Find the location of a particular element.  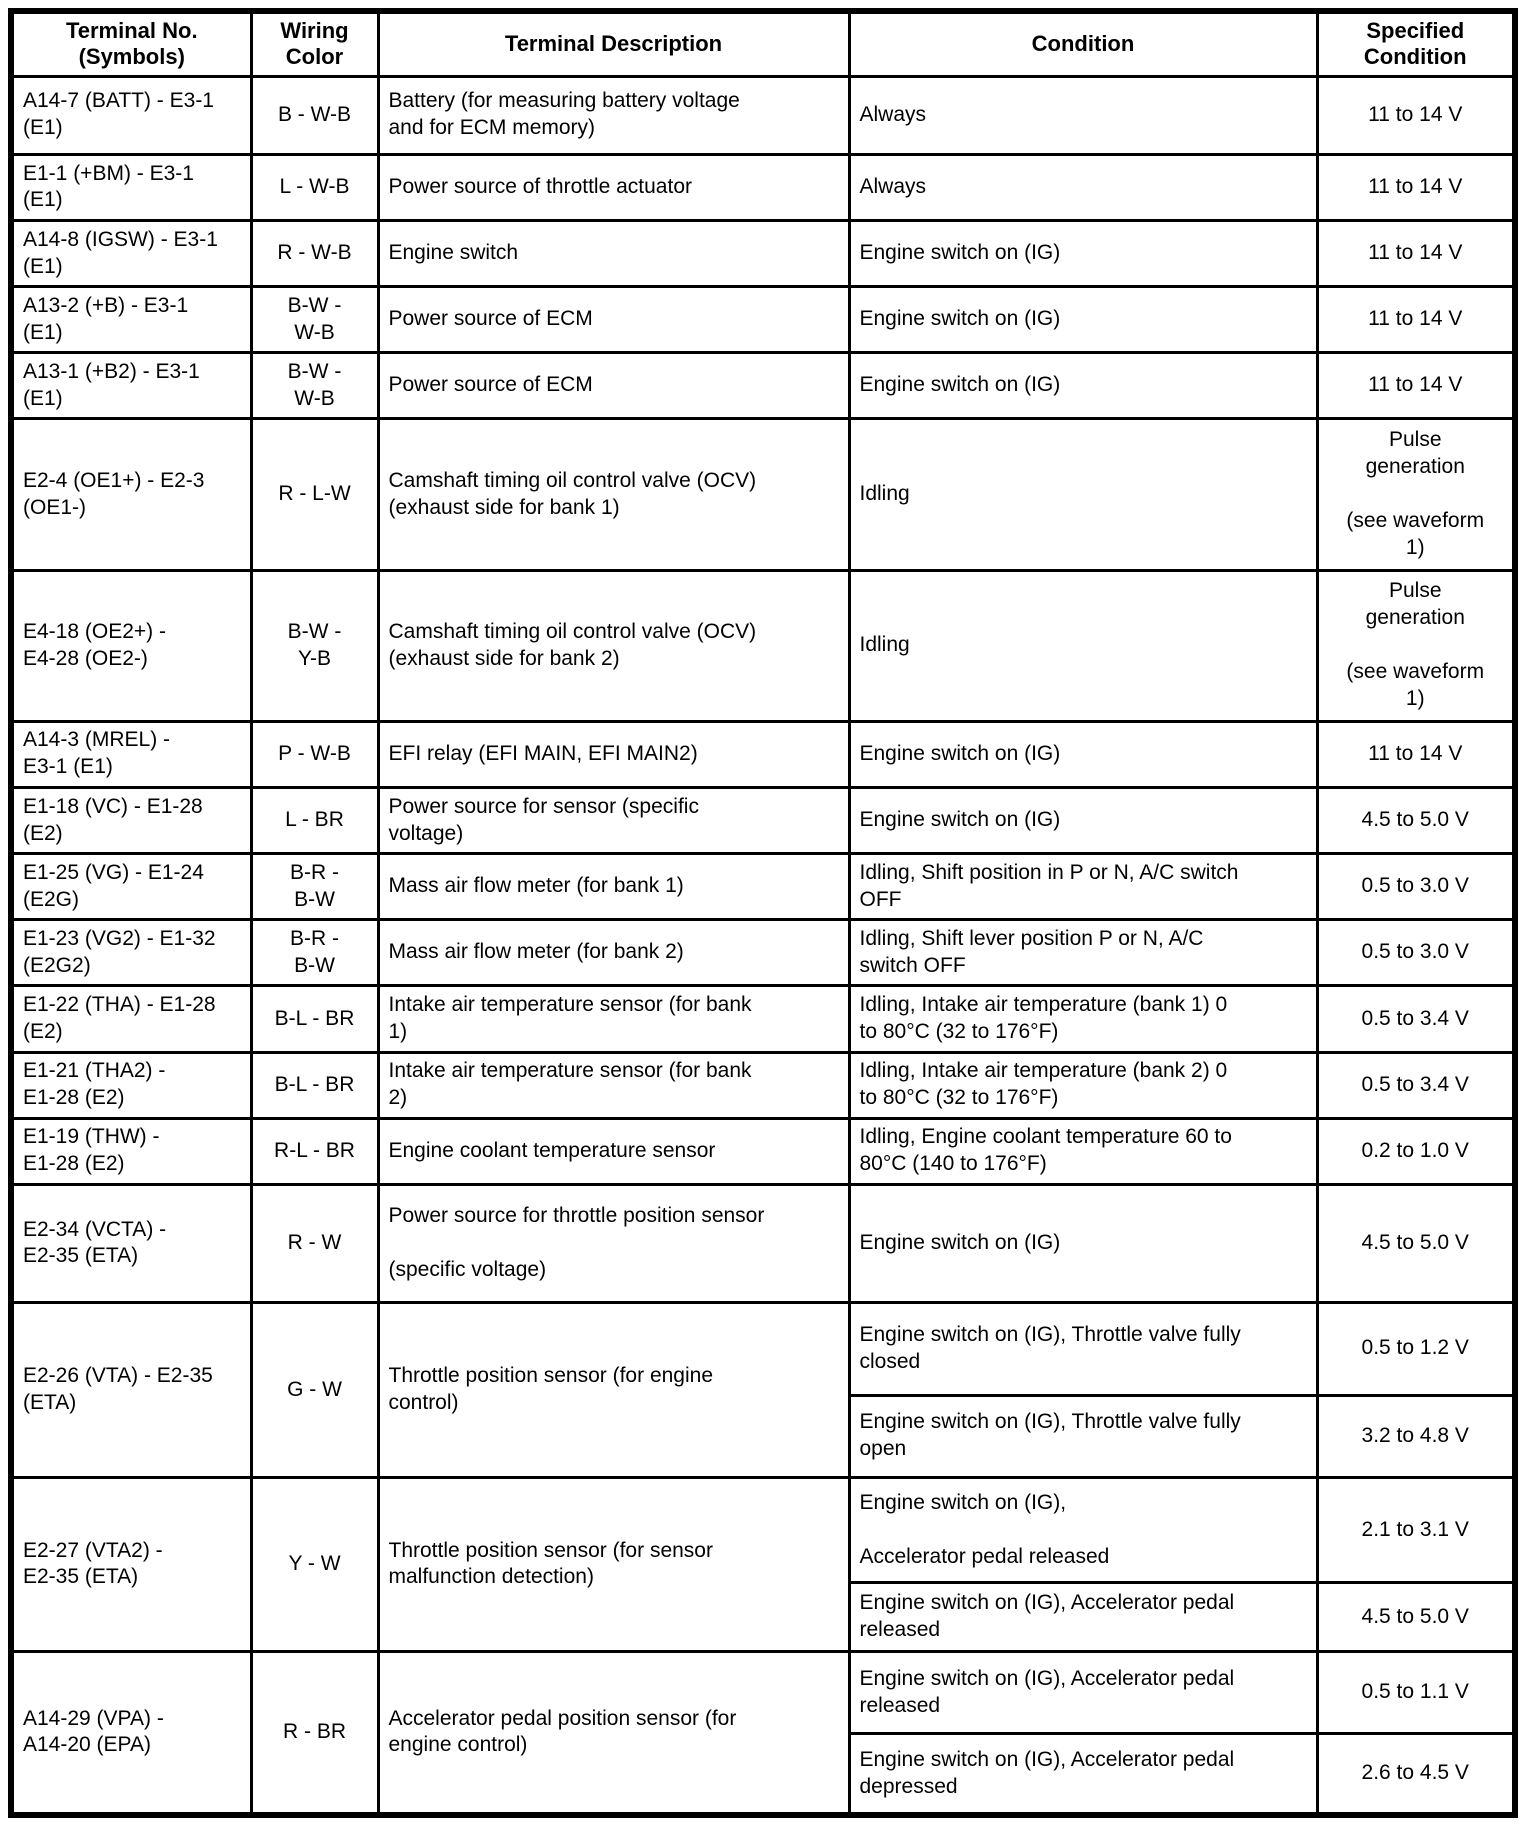

description-cell: Mass air flow meter (for bank 2) is located at coordinates (613, 953).